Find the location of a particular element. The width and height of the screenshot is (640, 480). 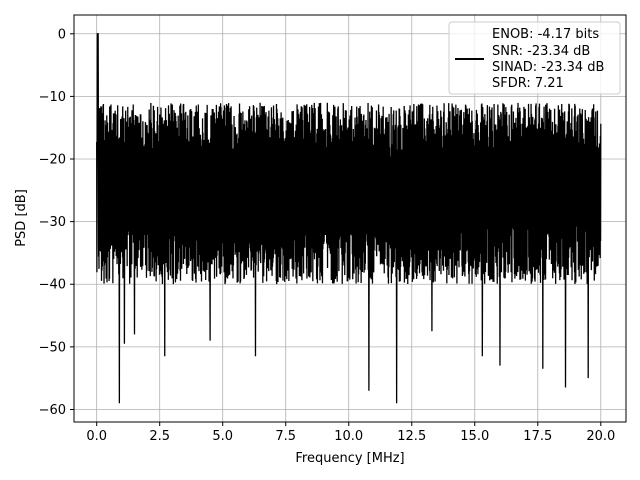

legend-line-snr: SNR: -23.34 dB is located at coordinates (541, 51).